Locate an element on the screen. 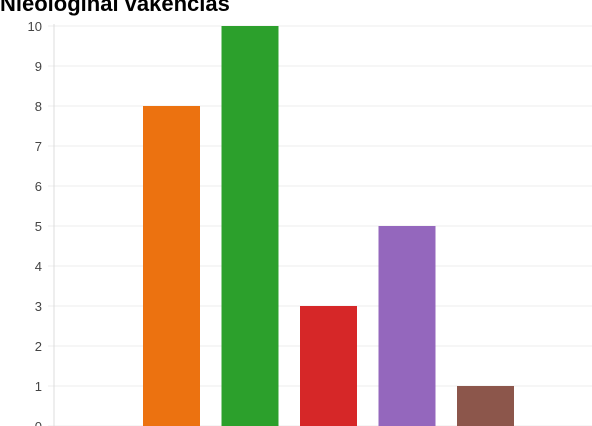 This screenshot has height=426, width=592. y-tick-label: 5 is located at coordinates (38, 226).